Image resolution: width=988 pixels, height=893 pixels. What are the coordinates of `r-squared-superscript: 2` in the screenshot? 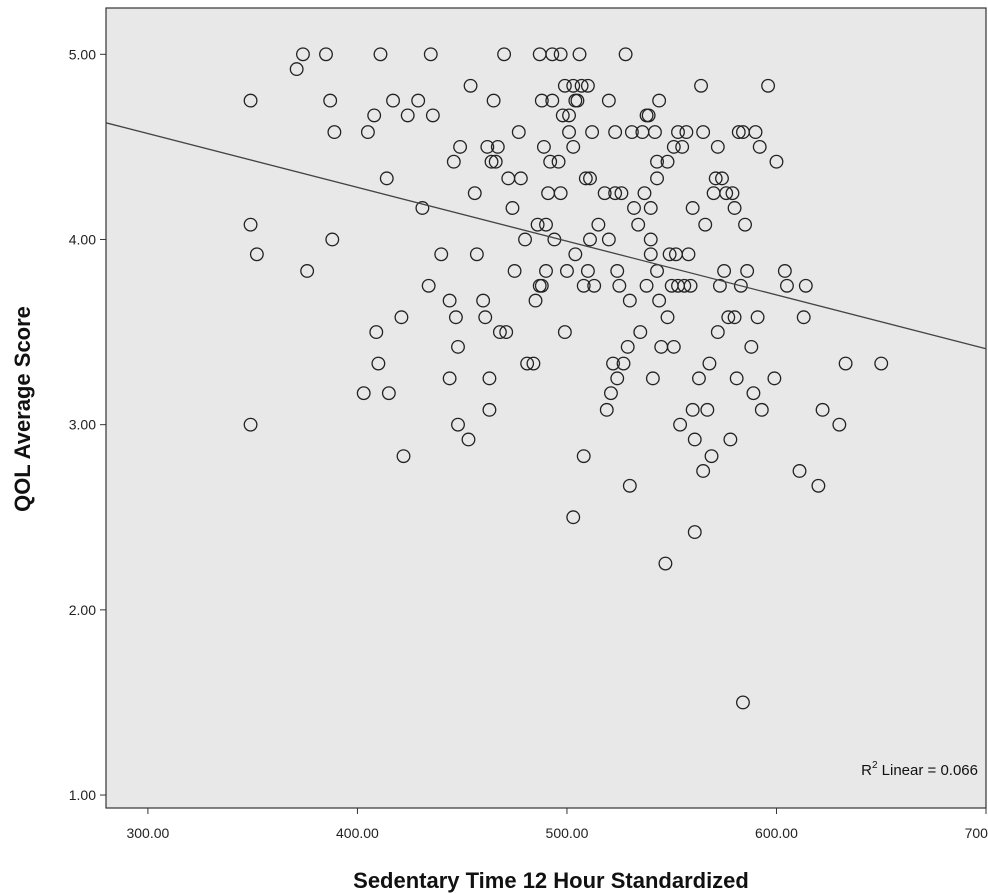 It's located at (875, 765).